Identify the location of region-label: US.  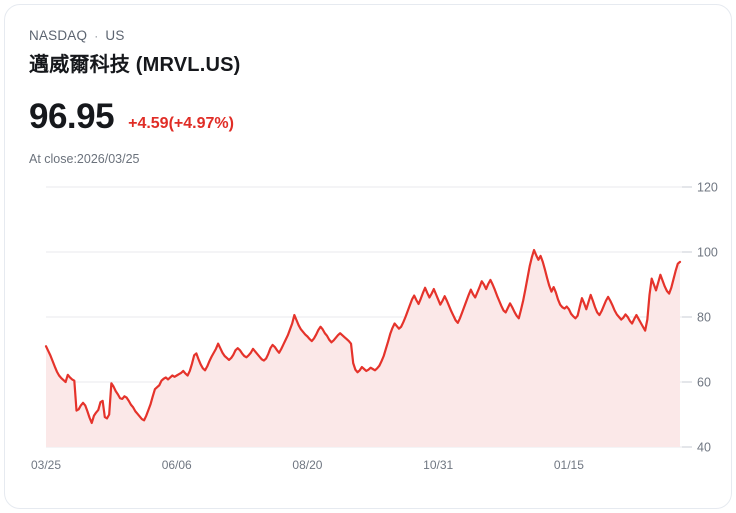
(115, 35).